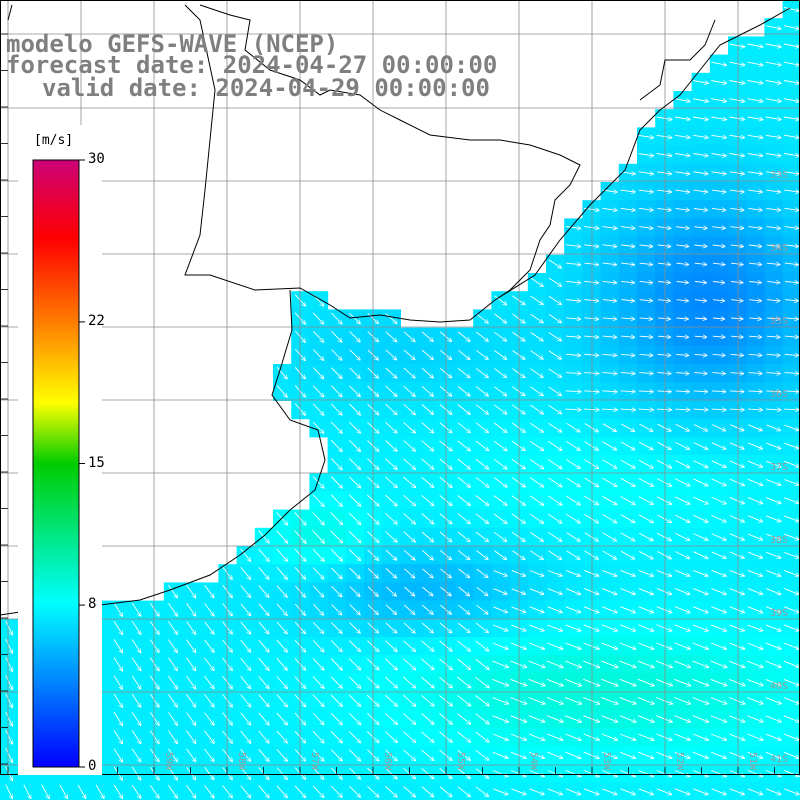 This screenshot has height=800, width=800. I want to click on longitude-label: 56W, so click(387, 761).